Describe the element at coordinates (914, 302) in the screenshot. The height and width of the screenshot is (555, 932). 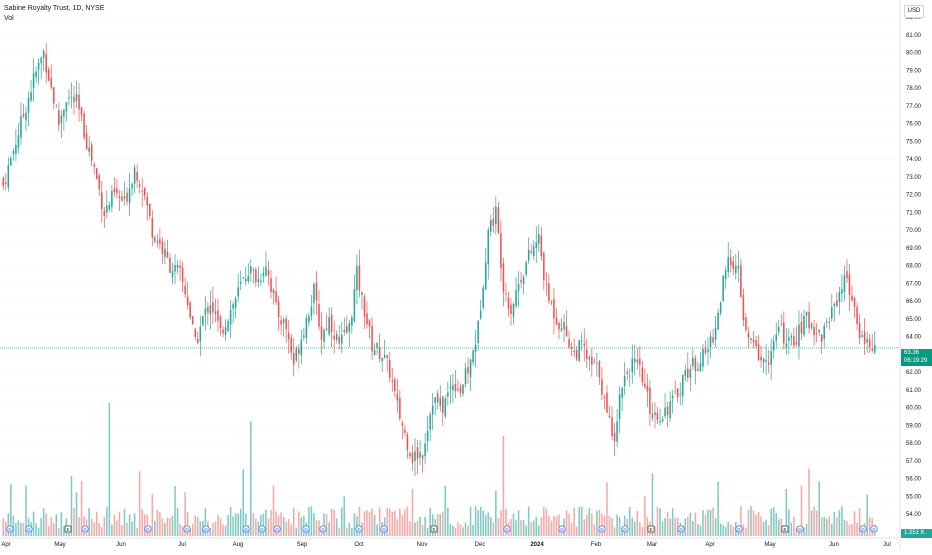
I see `y-tick-label: 66.00` at that location.